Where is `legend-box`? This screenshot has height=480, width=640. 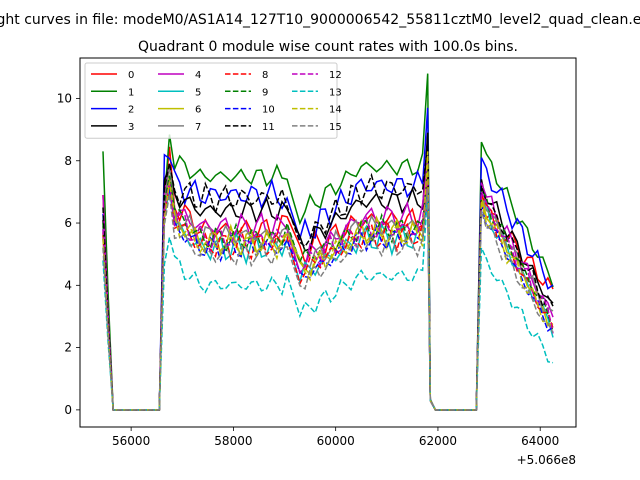 legend-box is located at coordinates (211, 100).